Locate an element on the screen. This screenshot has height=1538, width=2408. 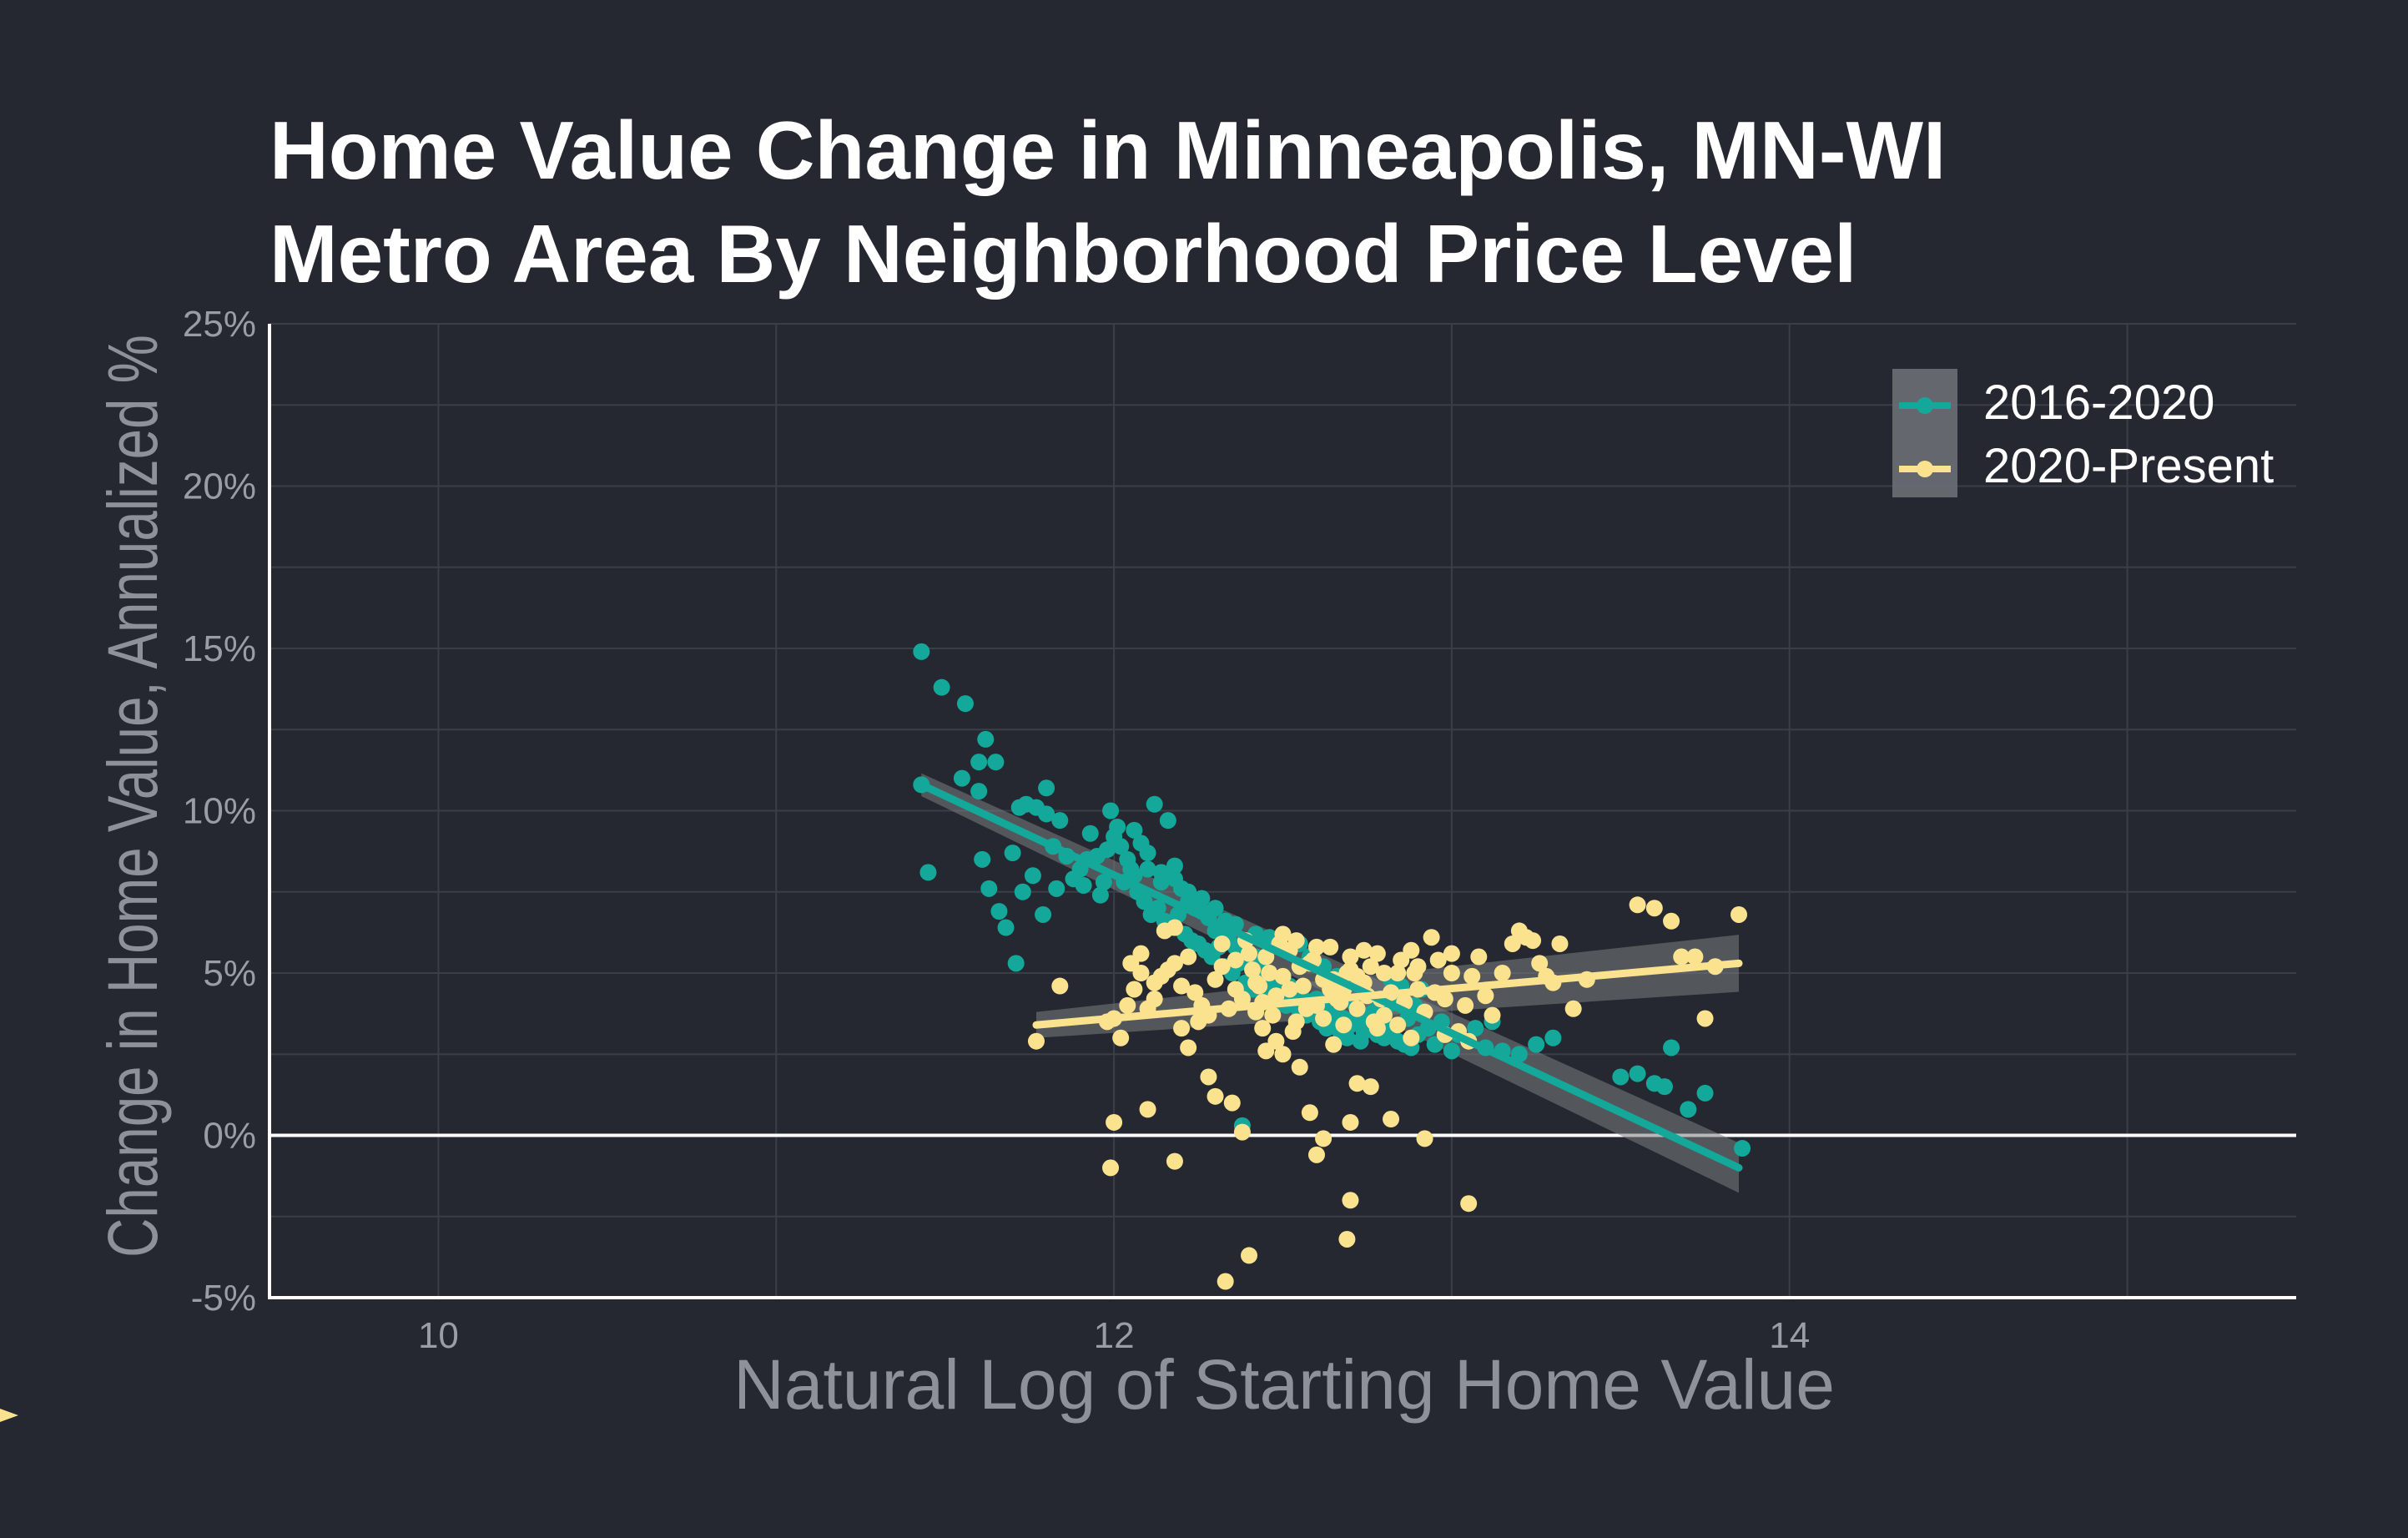
series-2016-2020-points is located at coordinates (1332, 900).